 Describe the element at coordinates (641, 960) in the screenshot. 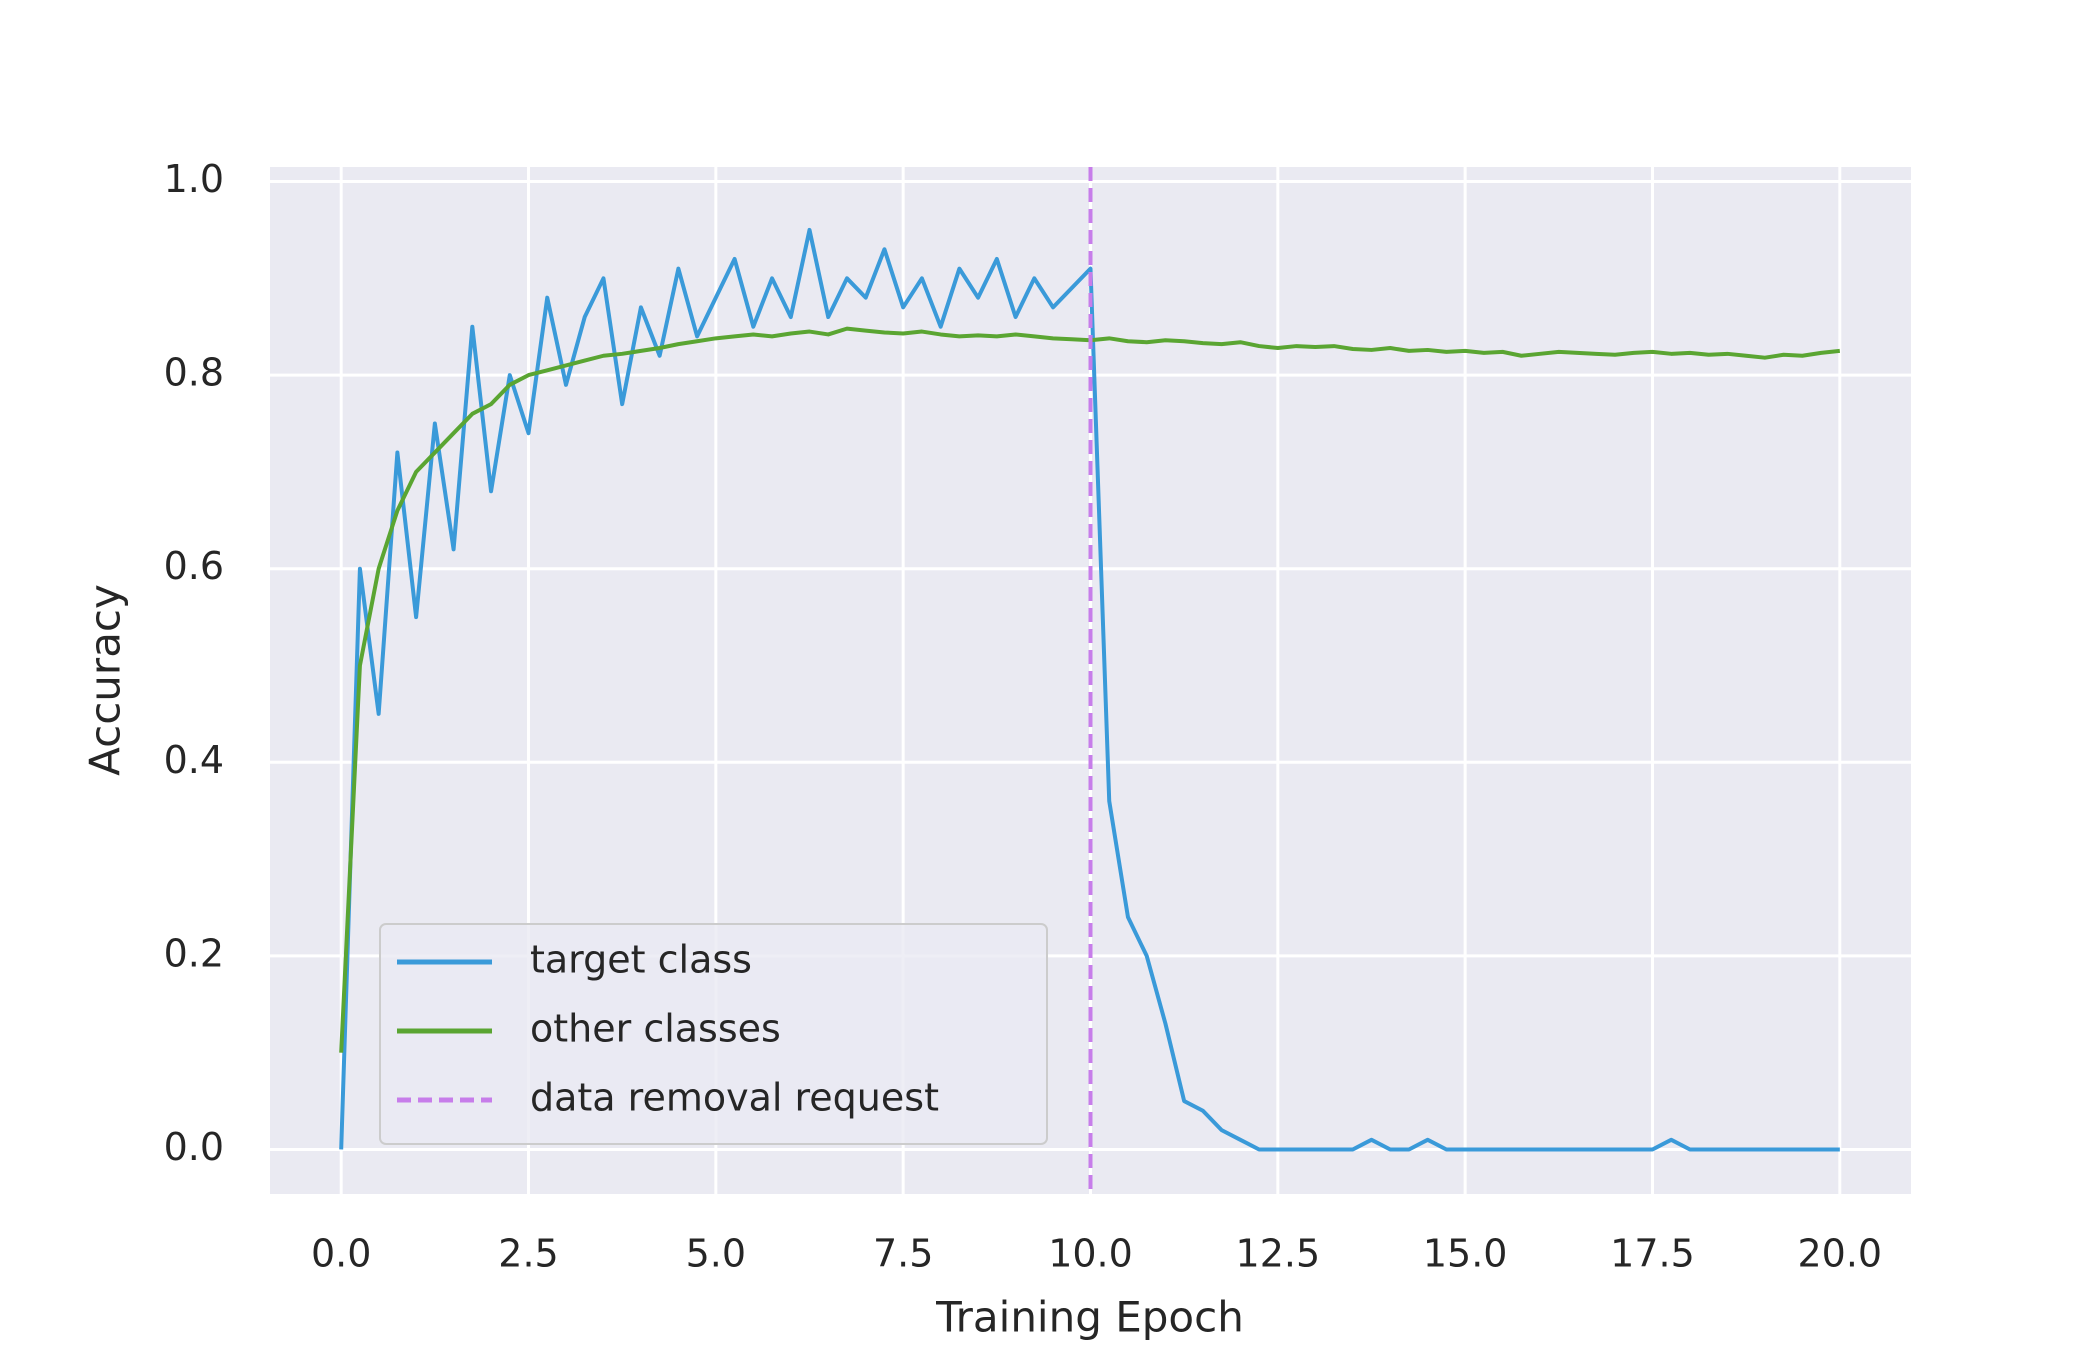

I see `legend-label: target class` at that location.